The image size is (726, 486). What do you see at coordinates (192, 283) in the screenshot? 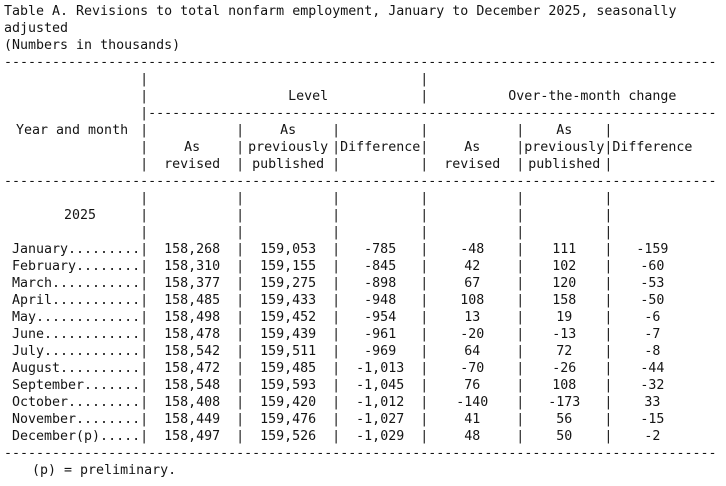
I see `cell-level-as-revised: 158,377` at bounding box center [192, 283].